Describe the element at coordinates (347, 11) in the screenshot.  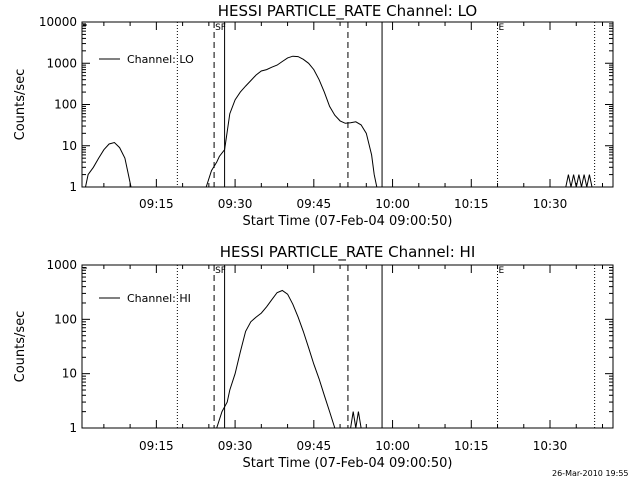
I see `chart-title: HESSI PARTICLE_RATE Channel: LO` at that location.